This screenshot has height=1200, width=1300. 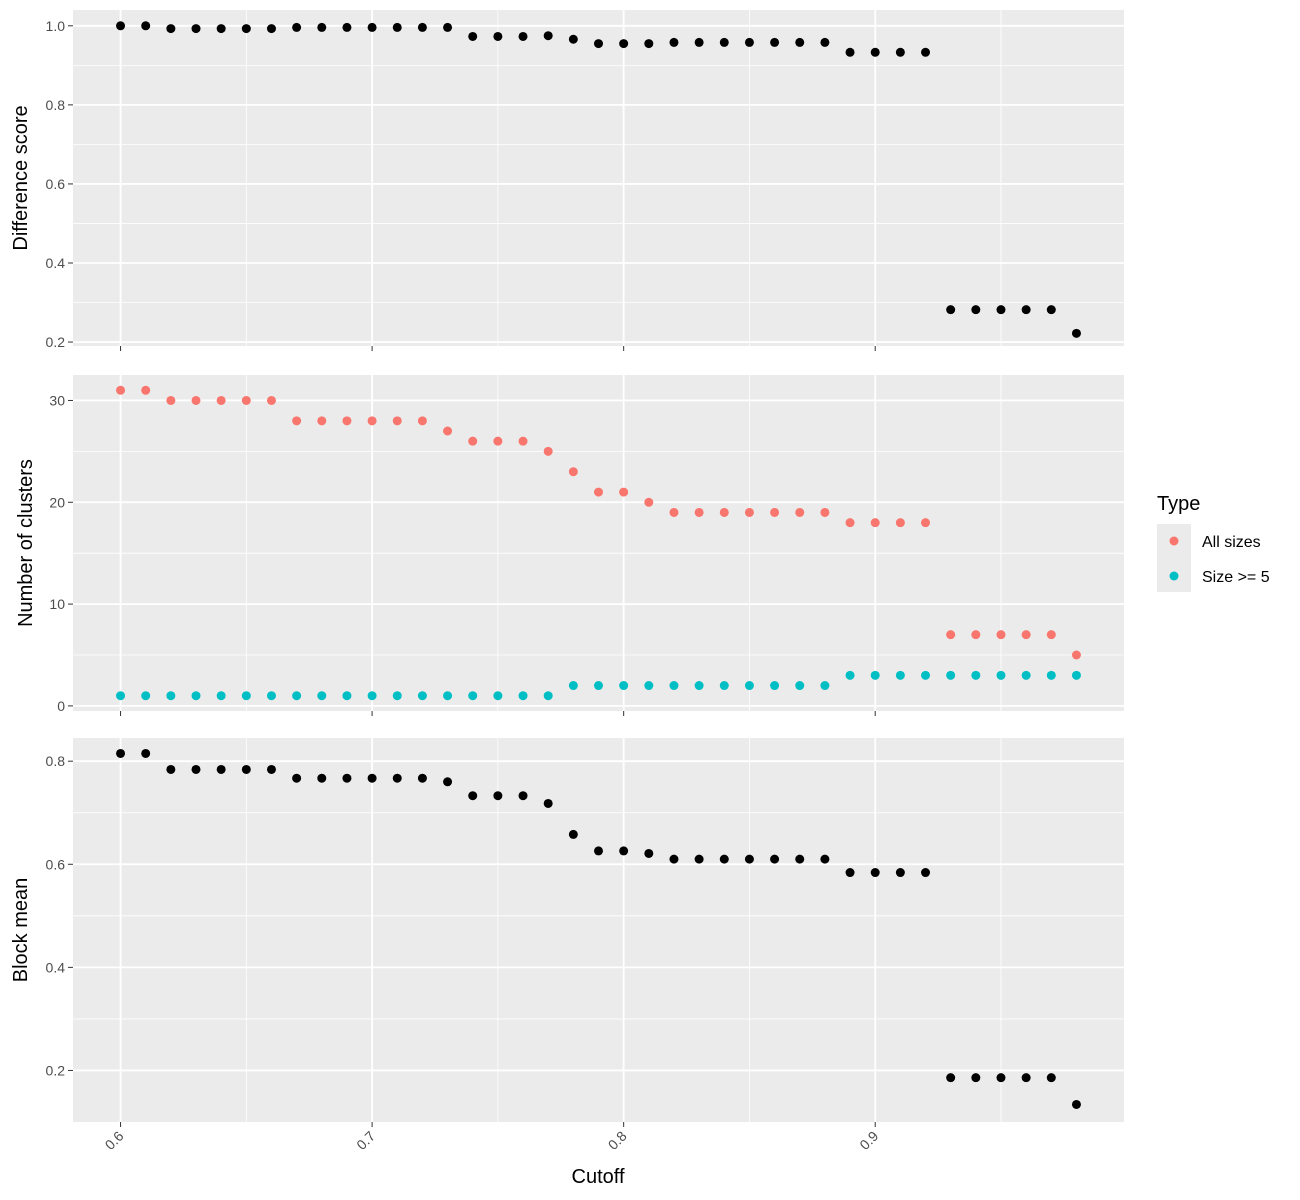 I want to click on legend-label-size-5: Size >= 5, so click(x=1236, y=577).